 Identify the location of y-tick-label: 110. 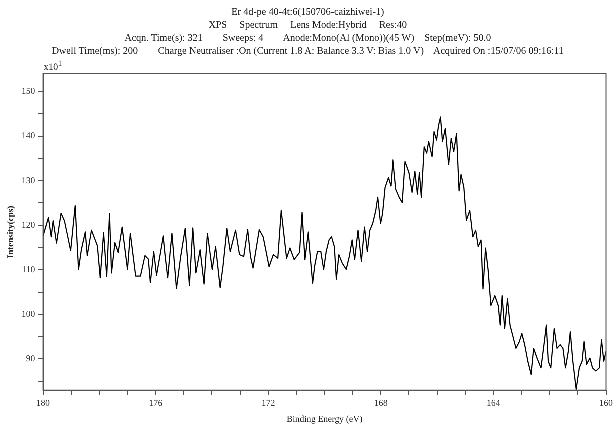
(29, 269).